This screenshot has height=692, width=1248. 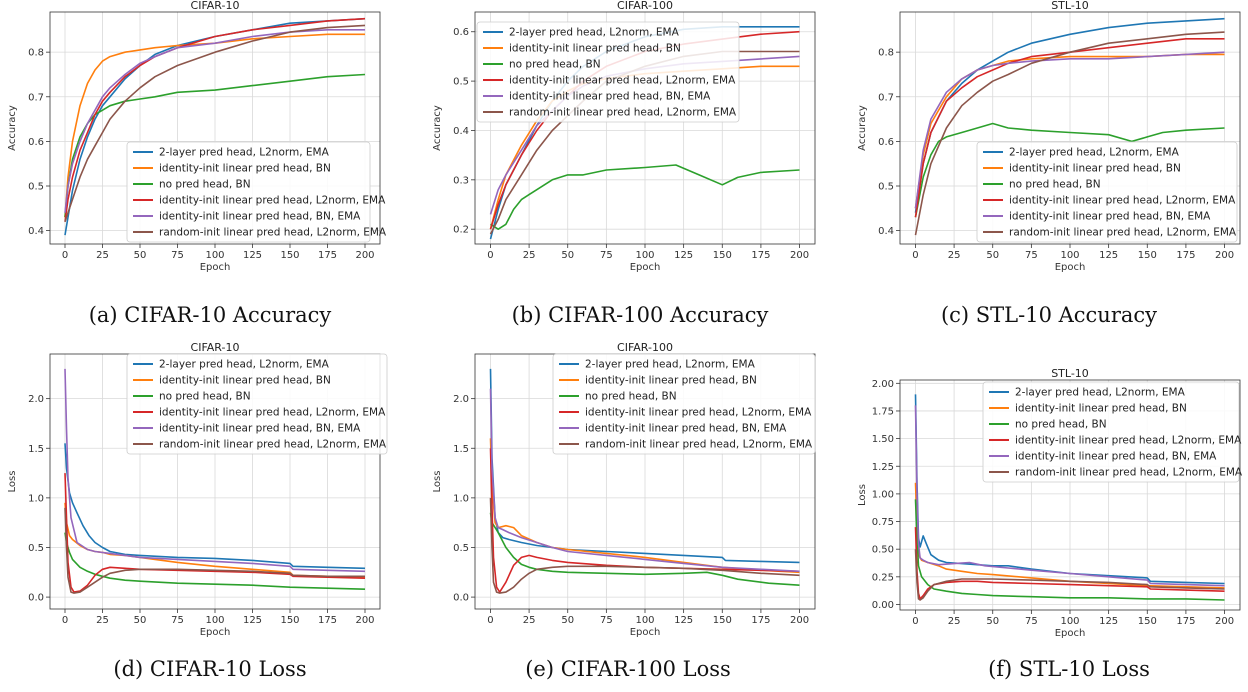 What do you see at coordinates (12, 128) in the screenshot?
I see `y-axis-label: Accuracy` at bounding box center [12, 128].